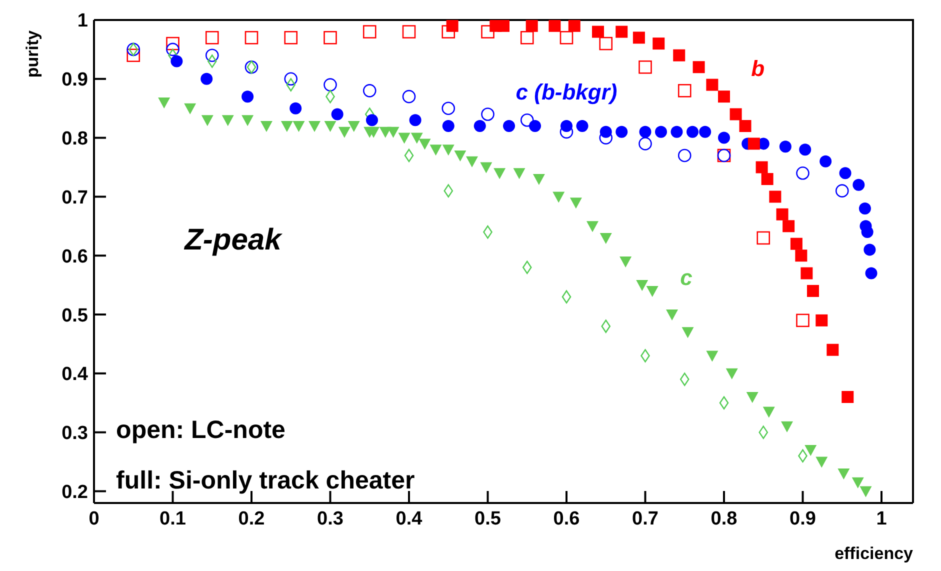  What do you see at coordinates (251, 519) in the screenshot?
I see `x-tick-label: 0.2` at bounding box center [251, 519].